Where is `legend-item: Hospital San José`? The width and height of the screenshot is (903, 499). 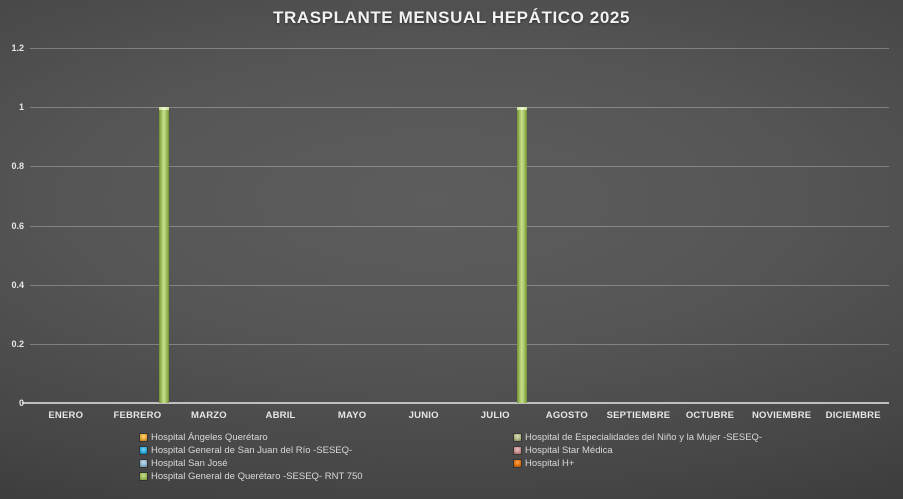
legend-item: Hospital San José is located at coordinates (251, 463).